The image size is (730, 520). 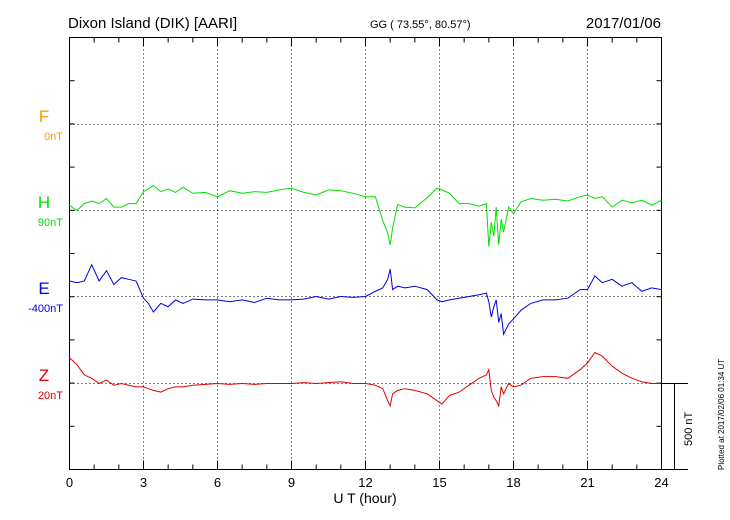 I want to click on series-baseline-F: 0nT, so click(x=53, y=137).